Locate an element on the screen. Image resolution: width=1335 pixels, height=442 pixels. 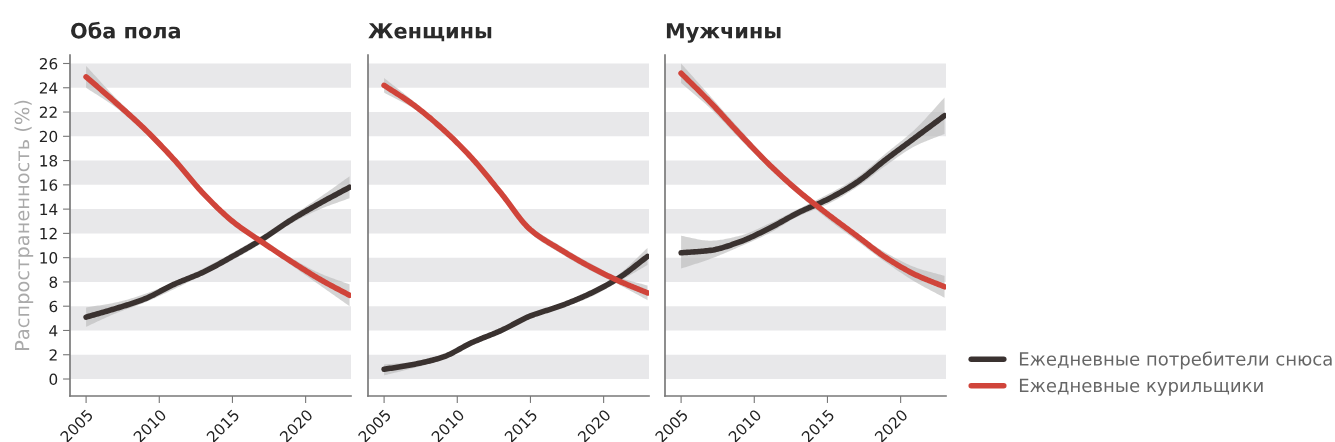
y-tick-label: 12 is located at coordinates (48, 233).